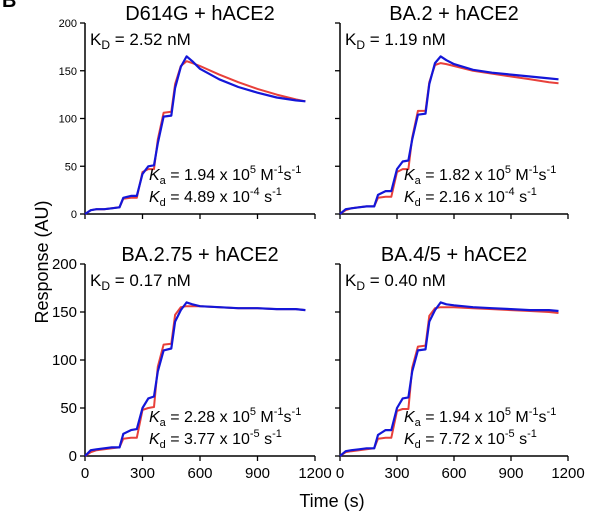  What do you see at coordinates (470, 197) in the screenshot?
I see `kdiss-annotation: Kd = 2.16 x 10-4 s-1` at bounding box center [470, 197].